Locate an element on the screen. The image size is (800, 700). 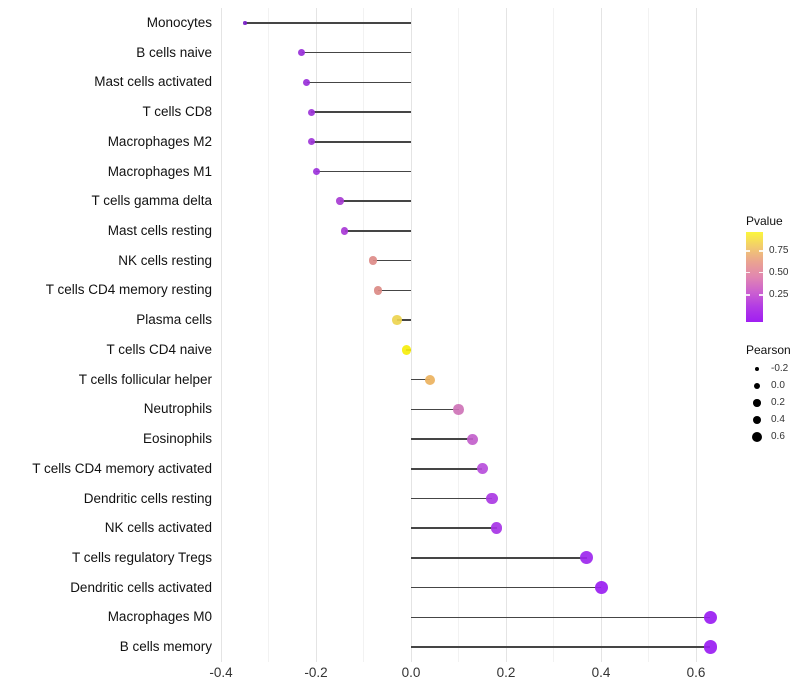
category-label: B cells memory is located at coordinates (165, 647).